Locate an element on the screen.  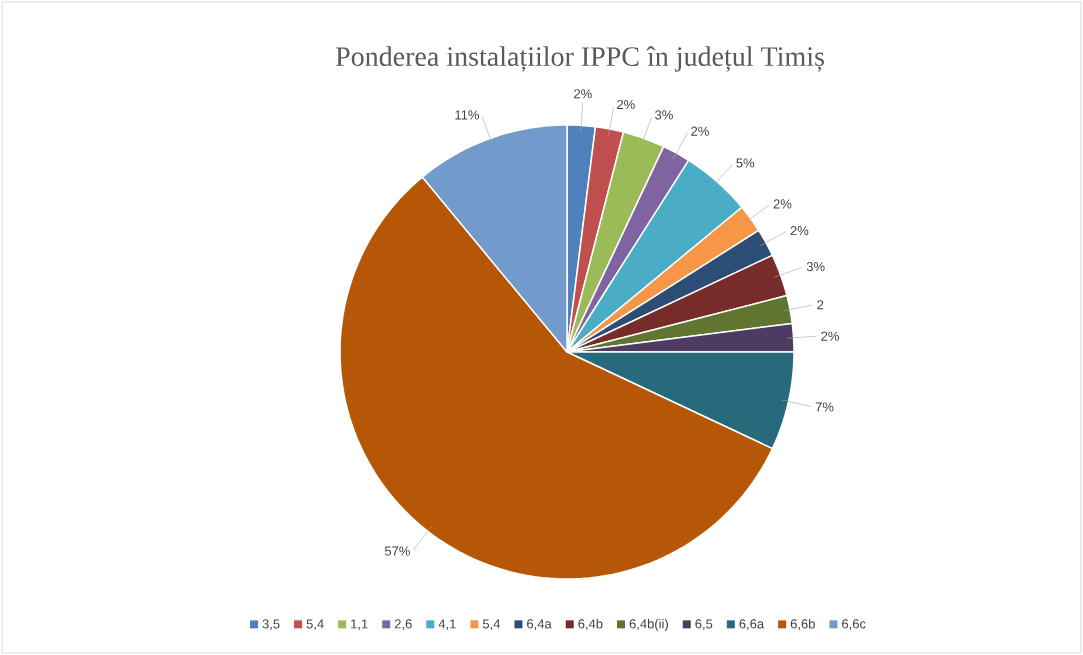
legend-label: 4,1 is located at coordinates (447, 625).